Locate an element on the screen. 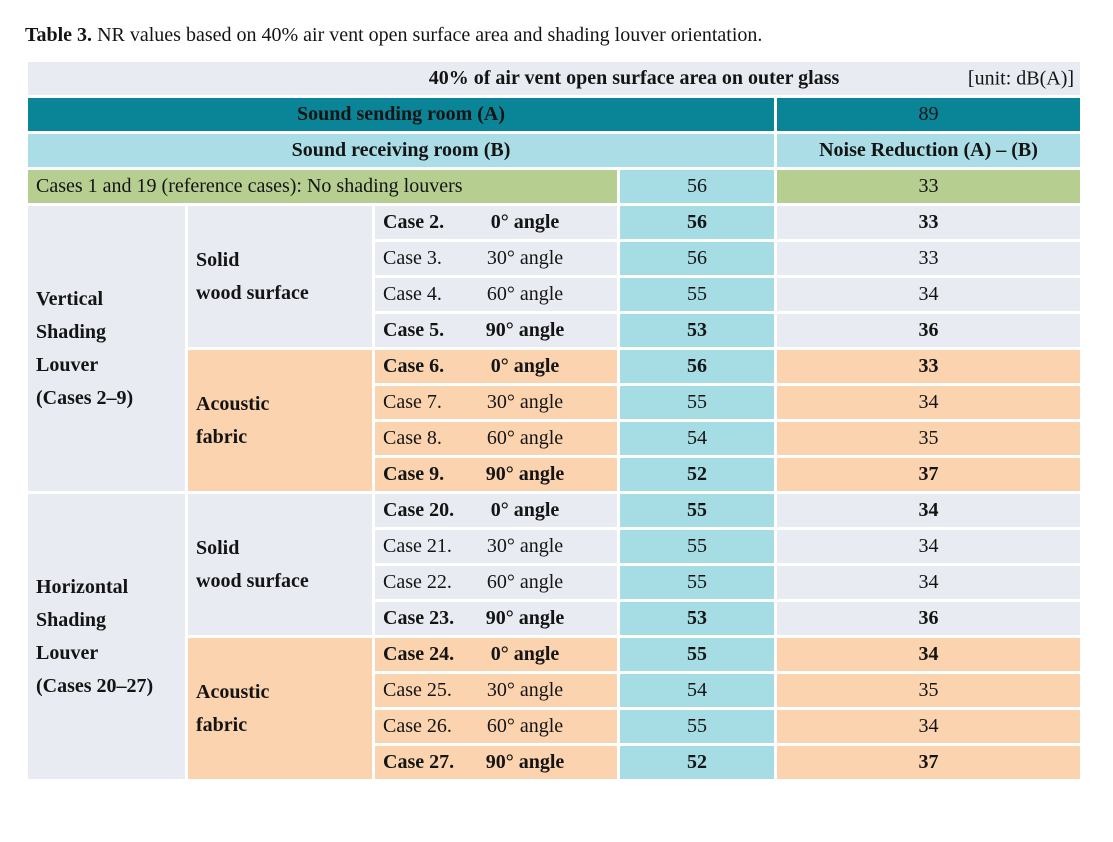 The width and height of the screenshot is (1113, 842). case-cell: Case 23. 90° angle is located at coordinates (496, 618).